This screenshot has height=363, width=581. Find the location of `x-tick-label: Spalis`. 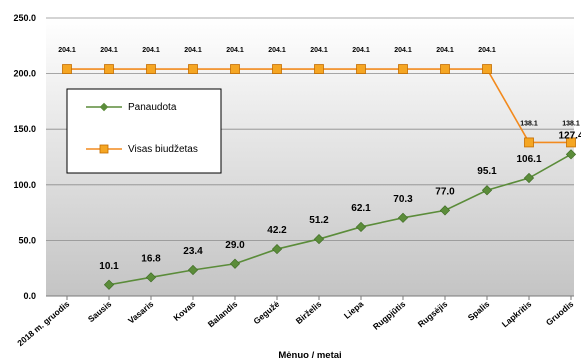

x-tick-label: Spalis is located at coordinates (479, 311).